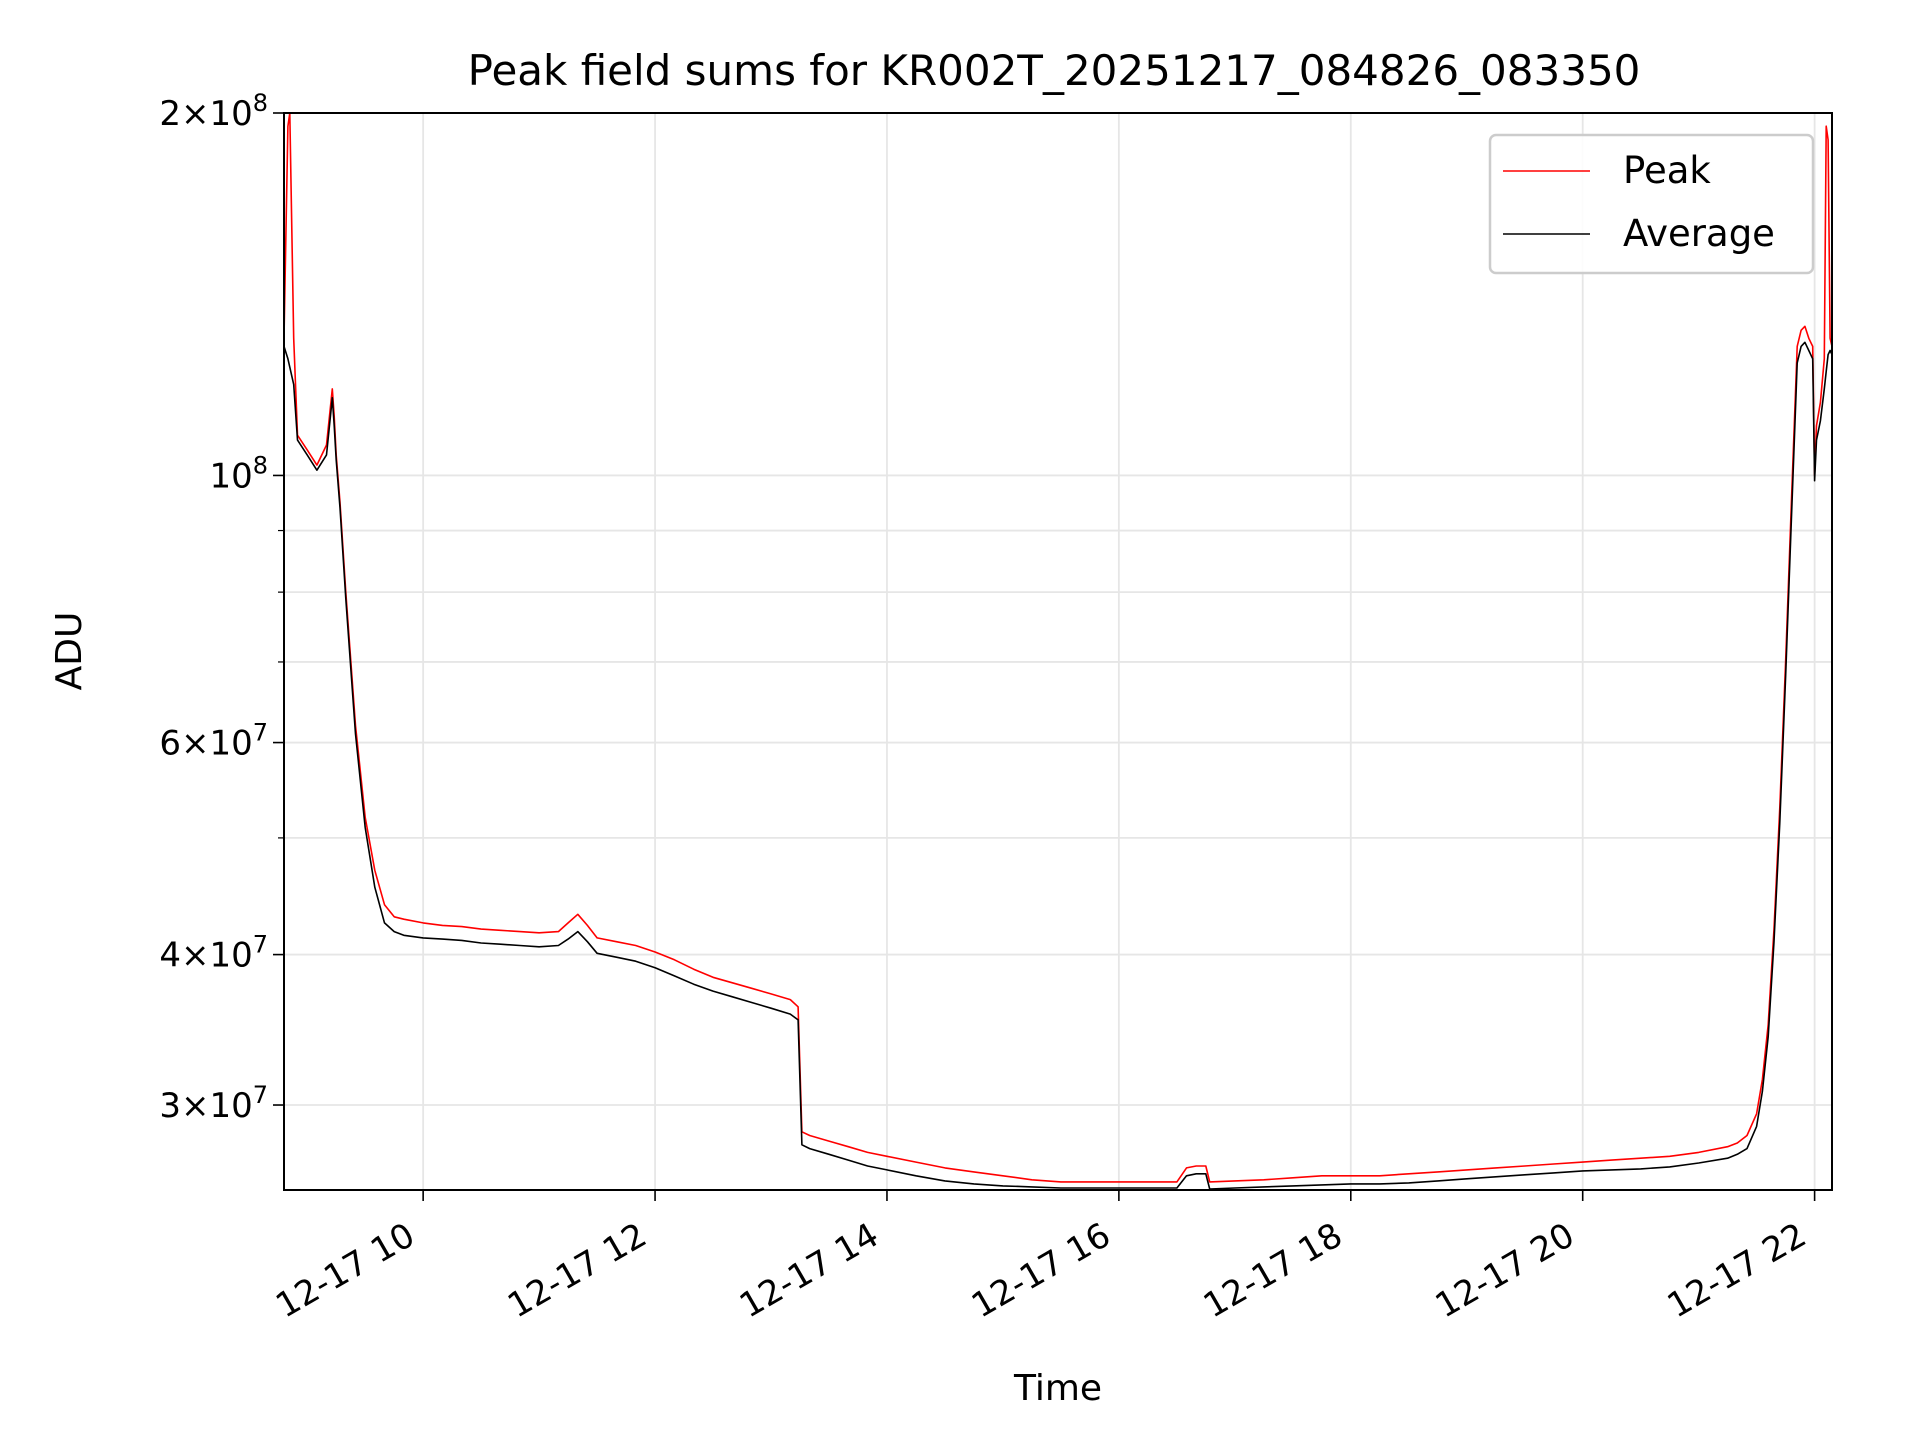  What do you see at coordinates (213, 1103) in the screenshot?
I see `y-tick-label: 3×107` at bounding box center [213, 1103].